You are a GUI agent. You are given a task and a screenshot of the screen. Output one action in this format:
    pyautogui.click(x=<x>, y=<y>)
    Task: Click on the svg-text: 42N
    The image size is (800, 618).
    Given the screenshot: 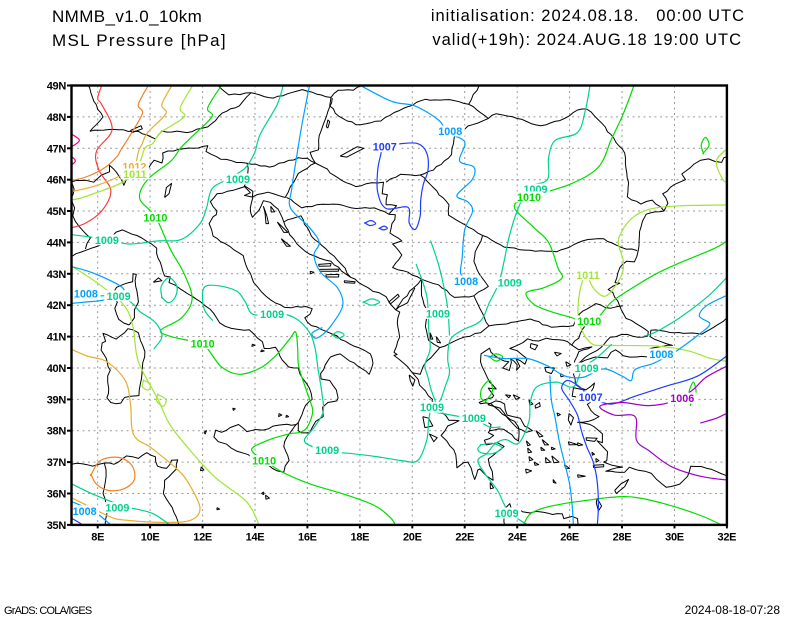 What is the action you would take?
    pyautogui.click(x=57, y=306)
    